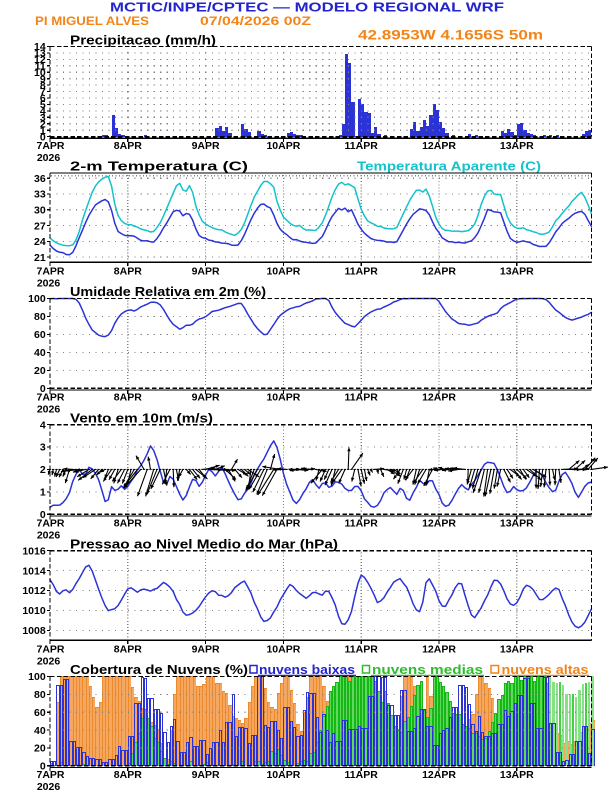 The height and width of the screenshot is (792, 612). I want to click on svg-text: nuvens medias, so click(427, 670).